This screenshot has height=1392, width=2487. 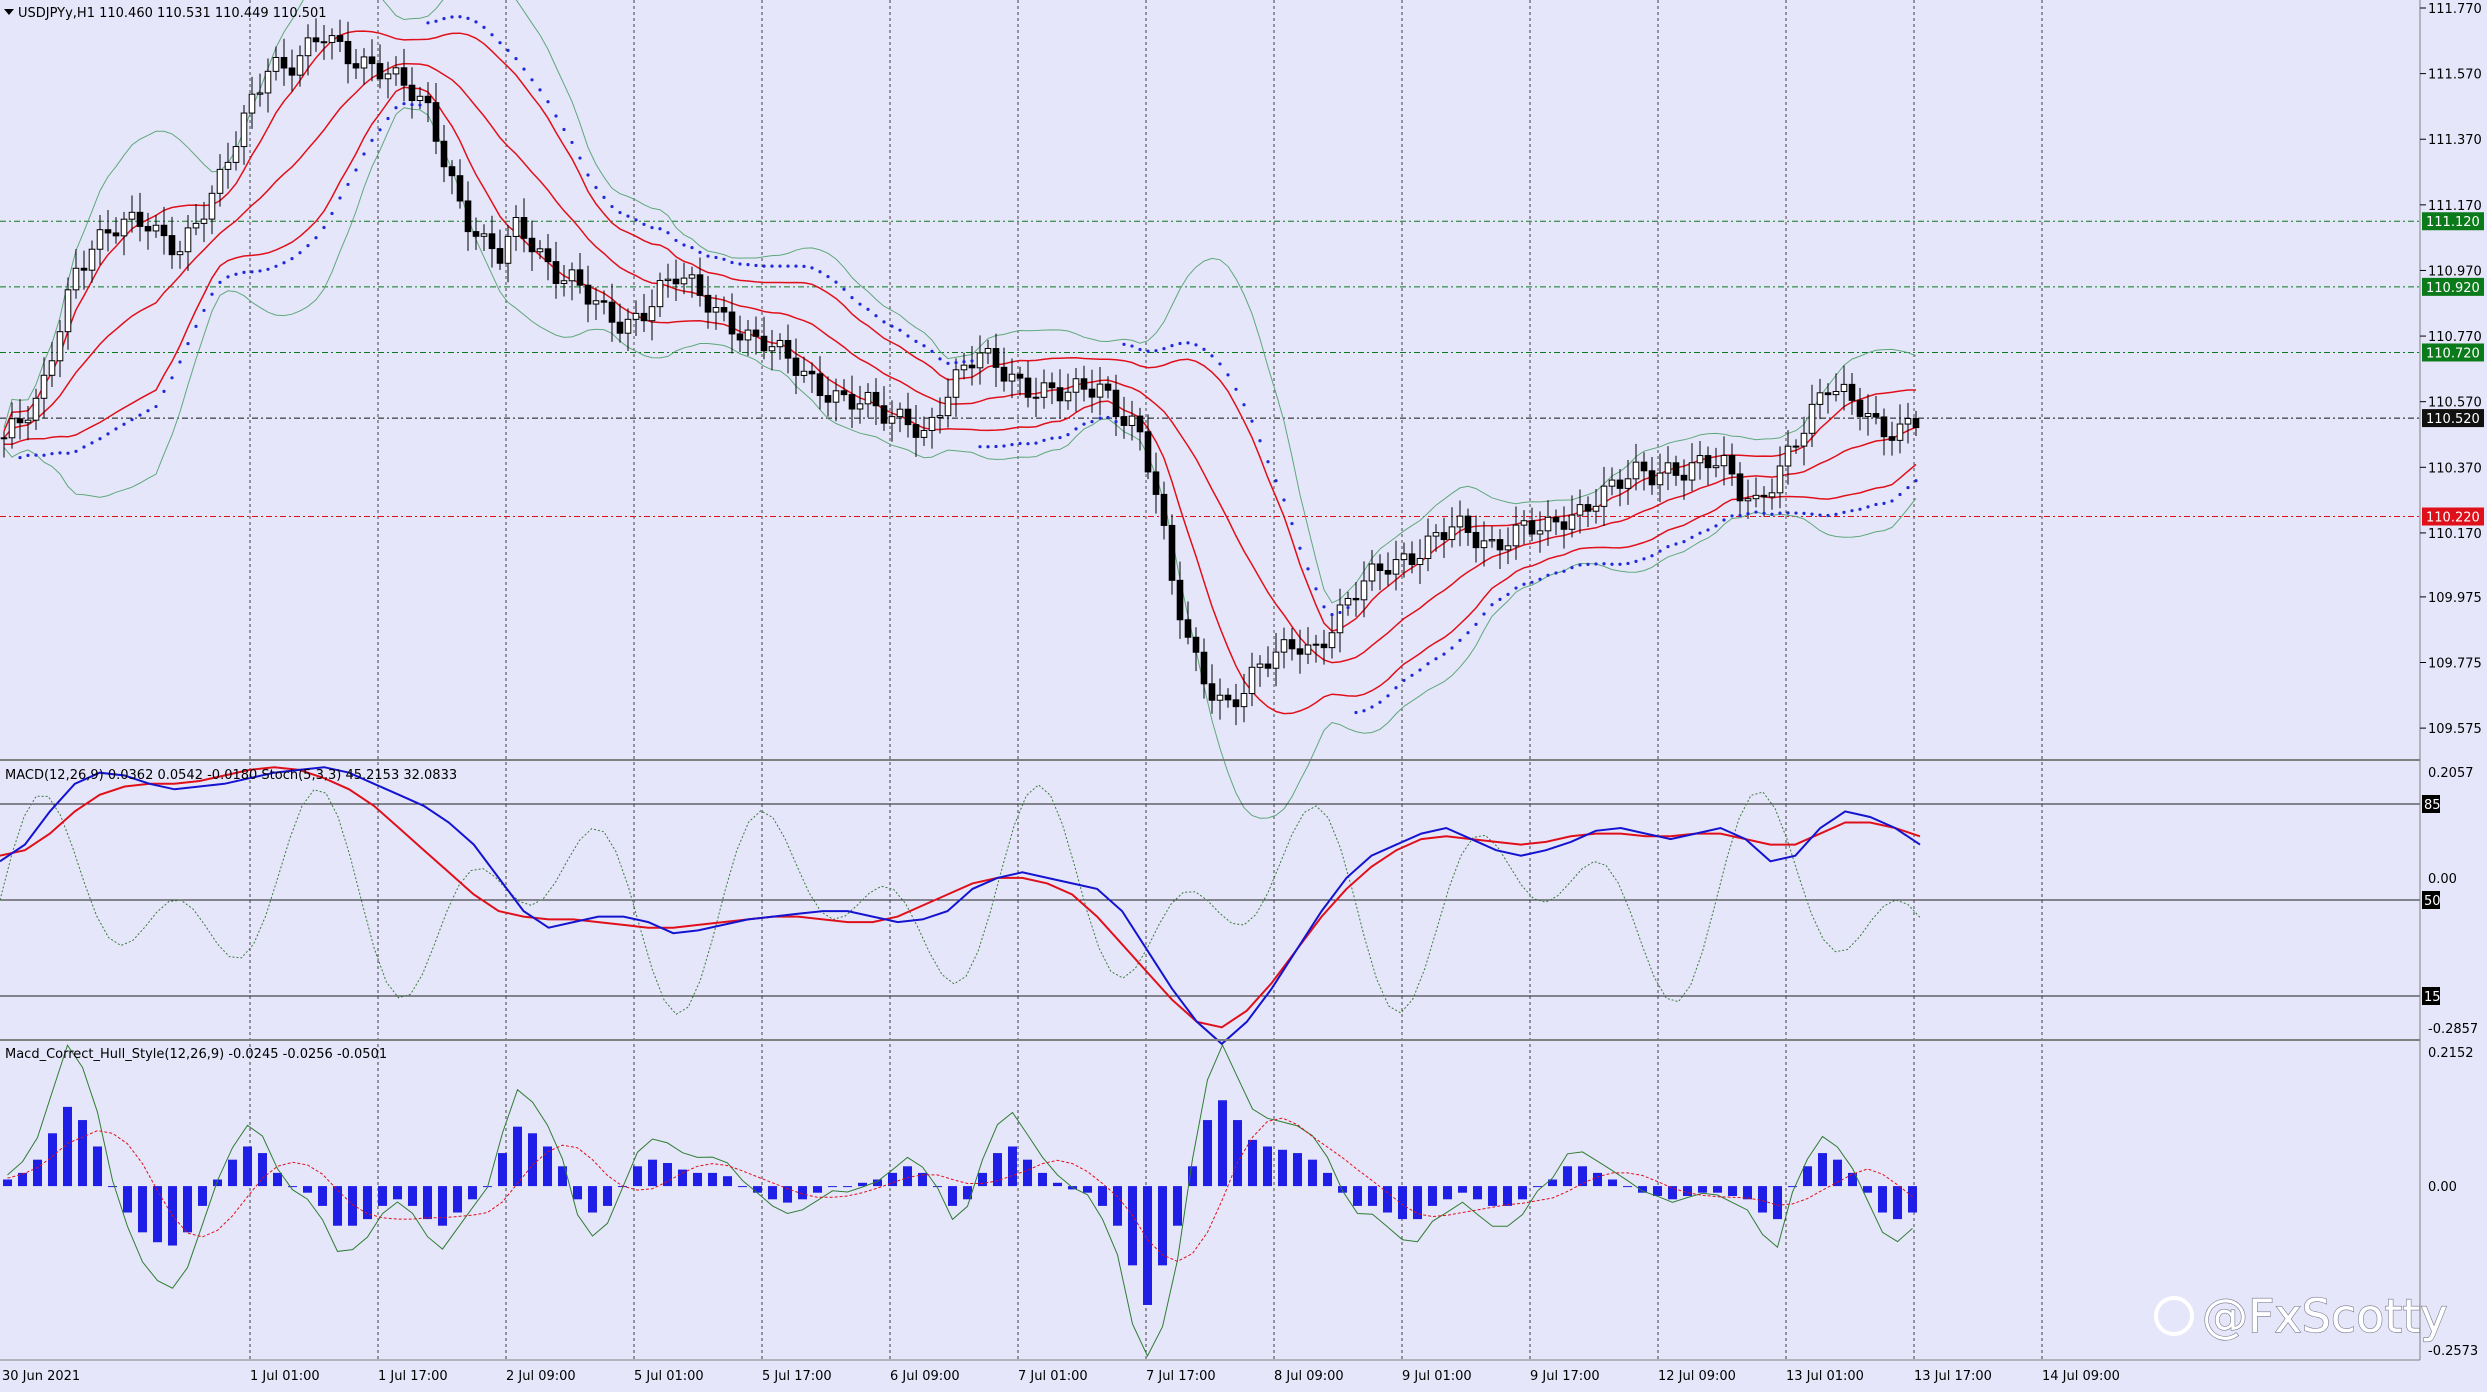 I want to click on price-tick-label: 110.170, so click(x=2455, y=534).